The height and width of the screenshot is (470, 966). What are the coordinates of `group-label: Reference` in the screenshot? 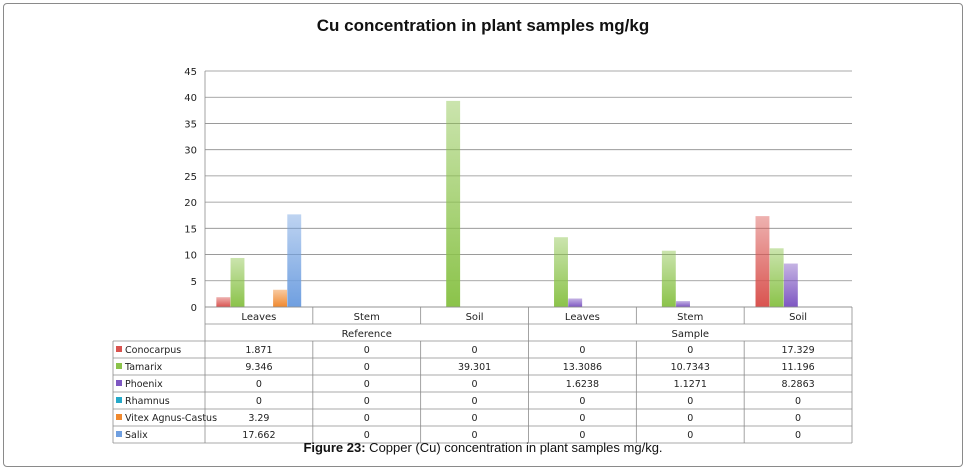 It's located at (367, 334).